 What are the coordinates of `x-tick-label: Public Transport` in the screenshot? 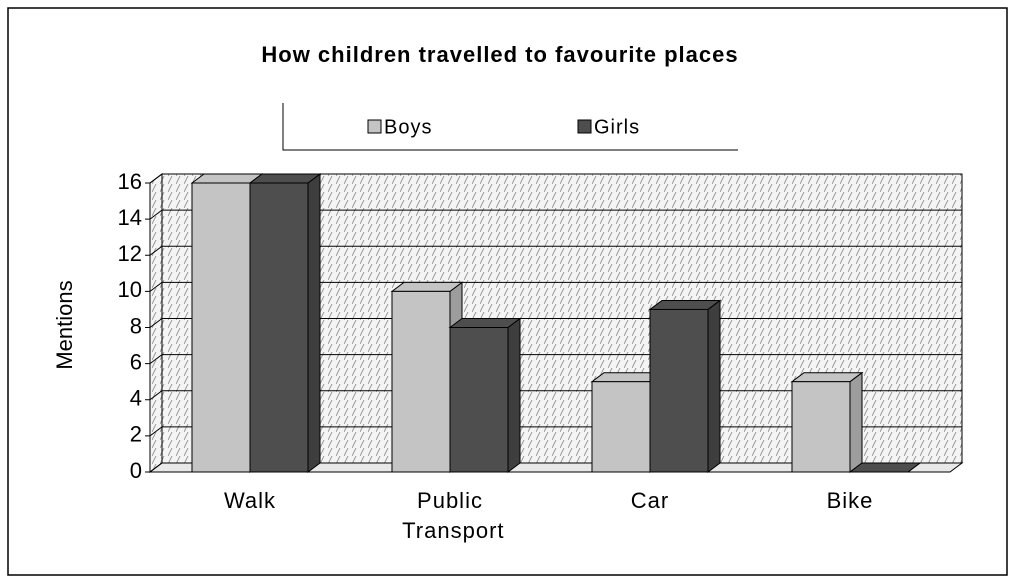 It's located at (449, 515).